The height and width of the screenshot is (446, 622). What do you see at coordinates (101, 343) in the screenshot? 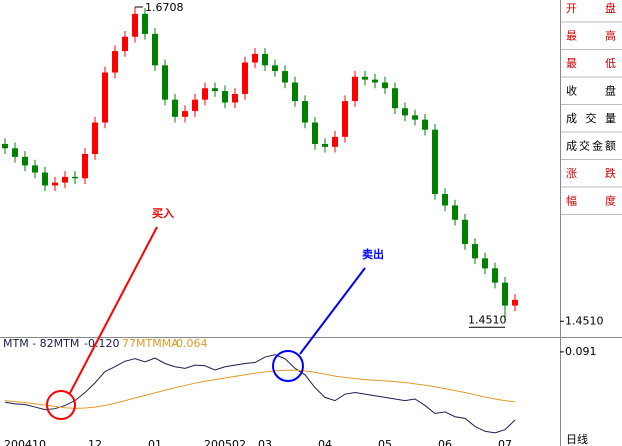
I see `indicator-value: -0.120` at bounding box center [101, 343].